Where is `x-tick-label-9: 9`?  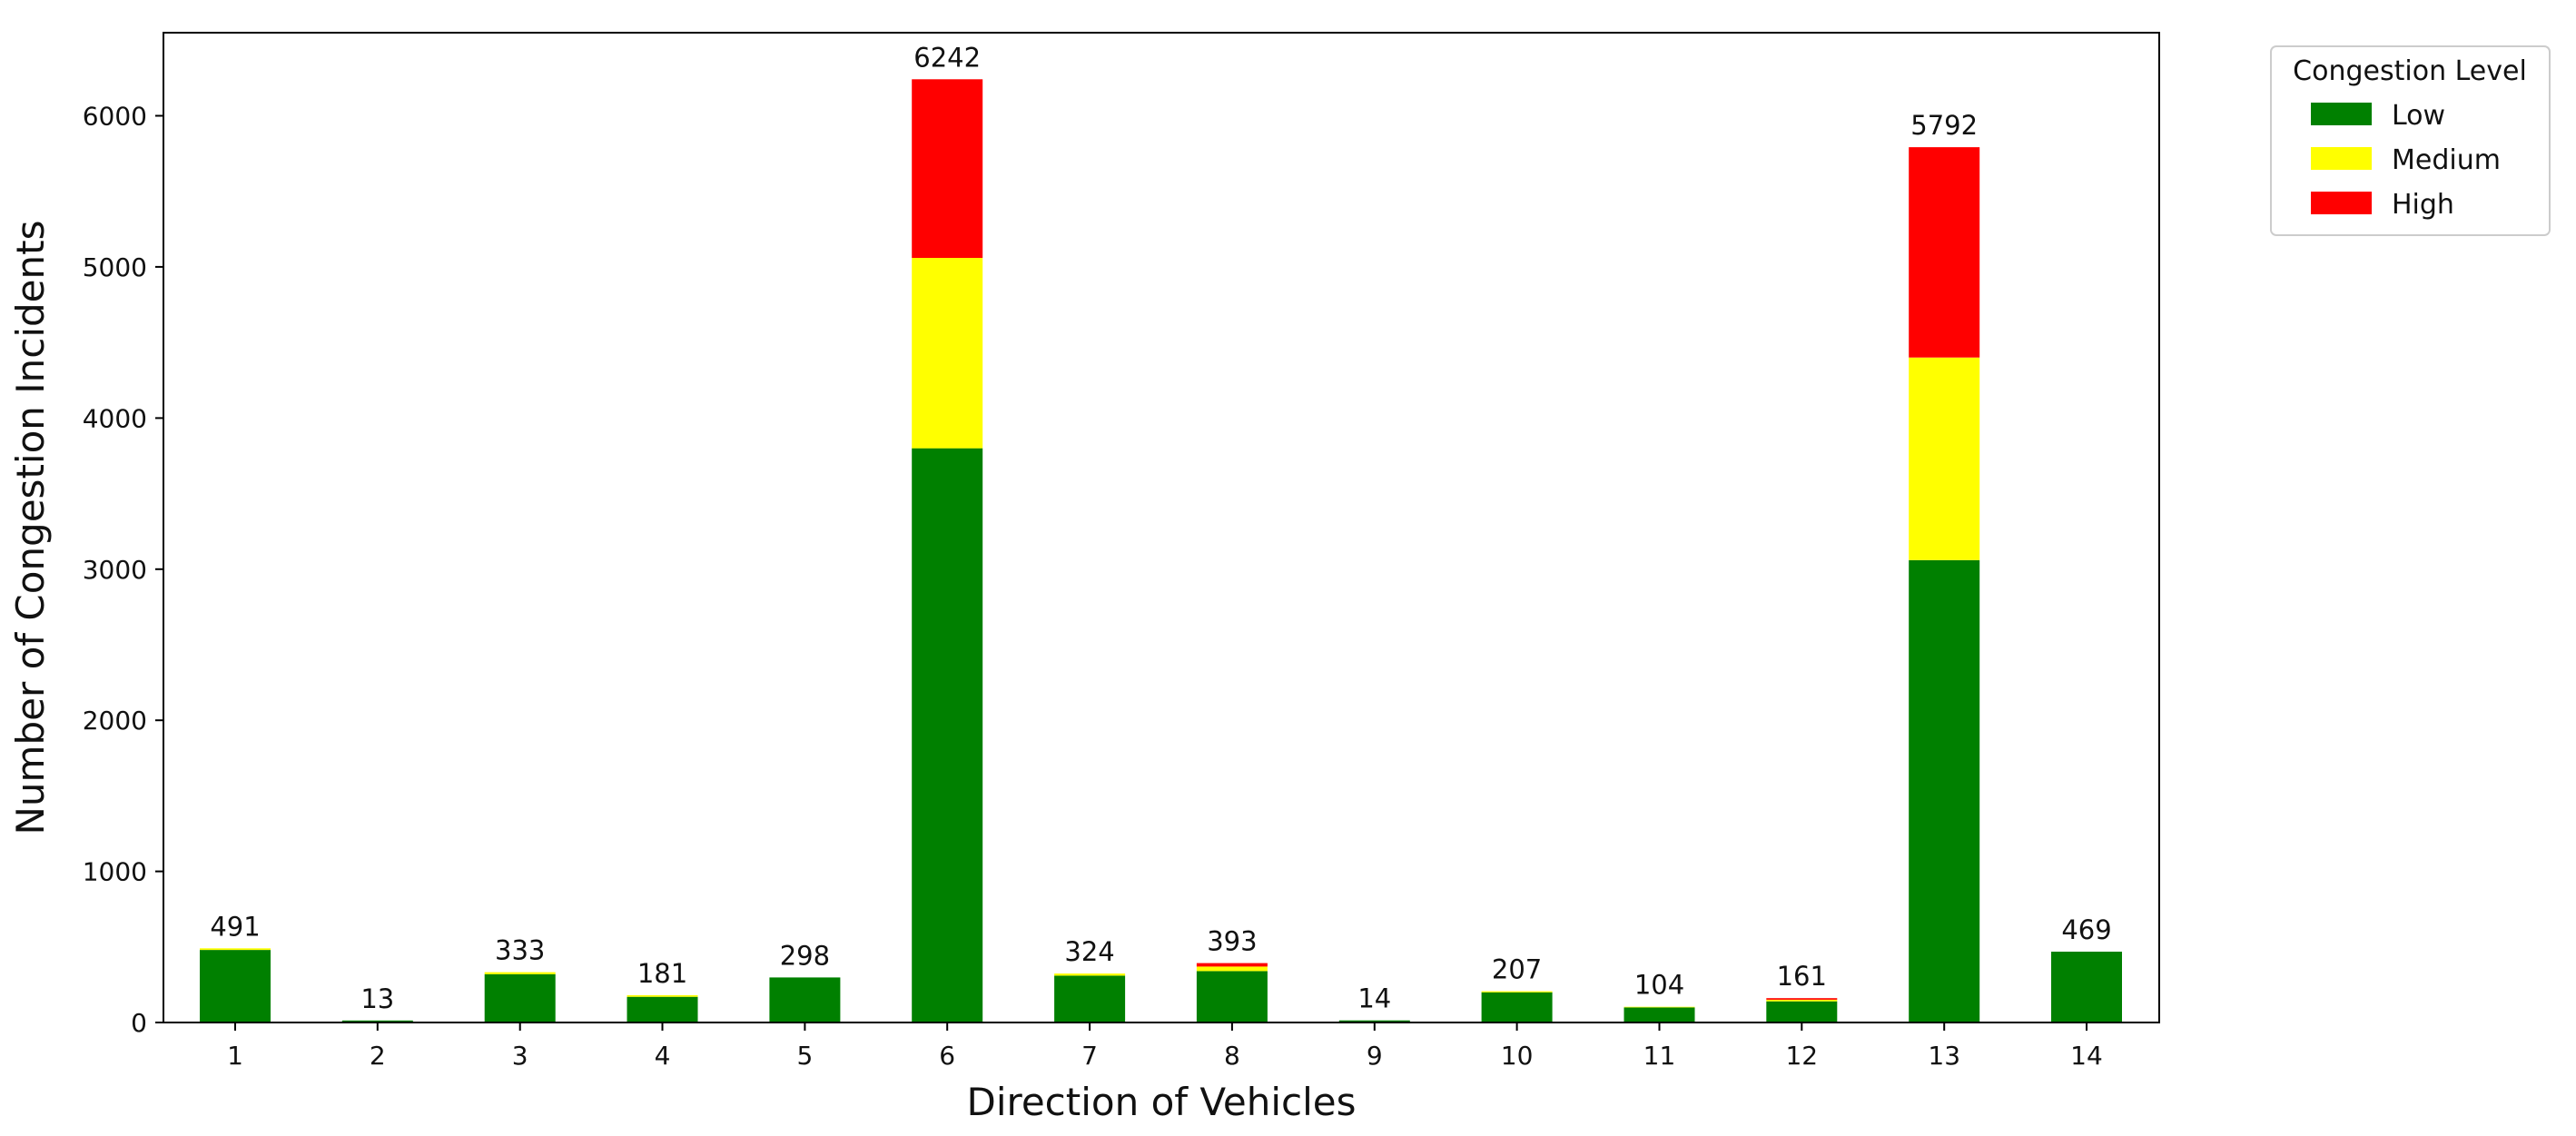
x-tick-label-9: 9 is located at coordinates (1375, 1056).